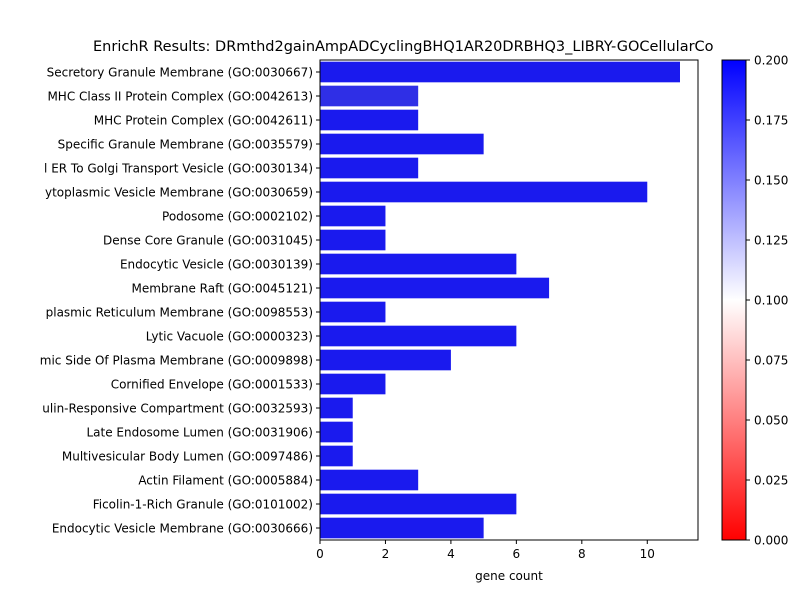 Image resolution: width=800 pixels, height=604 pixels. Describe the element at coordinates (180, 73) in the screenshot. I see `y-tick-label: Secretory Granule Membrane (GO:0030667)` at that location.